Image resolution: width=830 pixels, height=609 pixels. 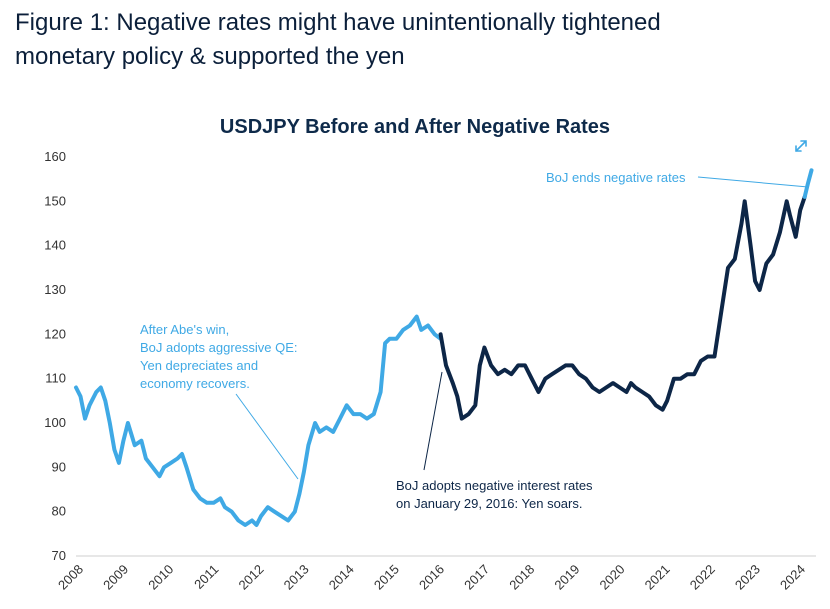 I want to click on expand-arrows-icon, so click(x=801, y=146).